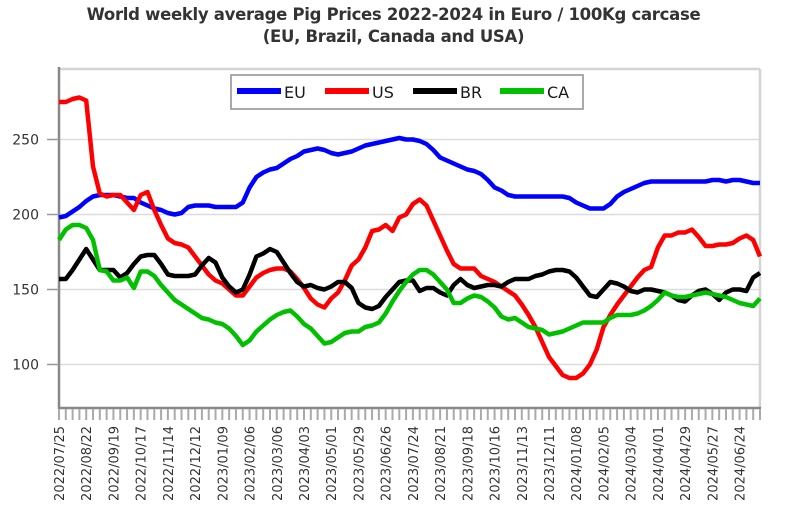 Image resolution: width=787 pixels, height=525 pixels. What do you see at coordinates (577, 463) in the screenshot?
I see `x-tick-label: 2024/01/08` at bounding box center [577, 463].